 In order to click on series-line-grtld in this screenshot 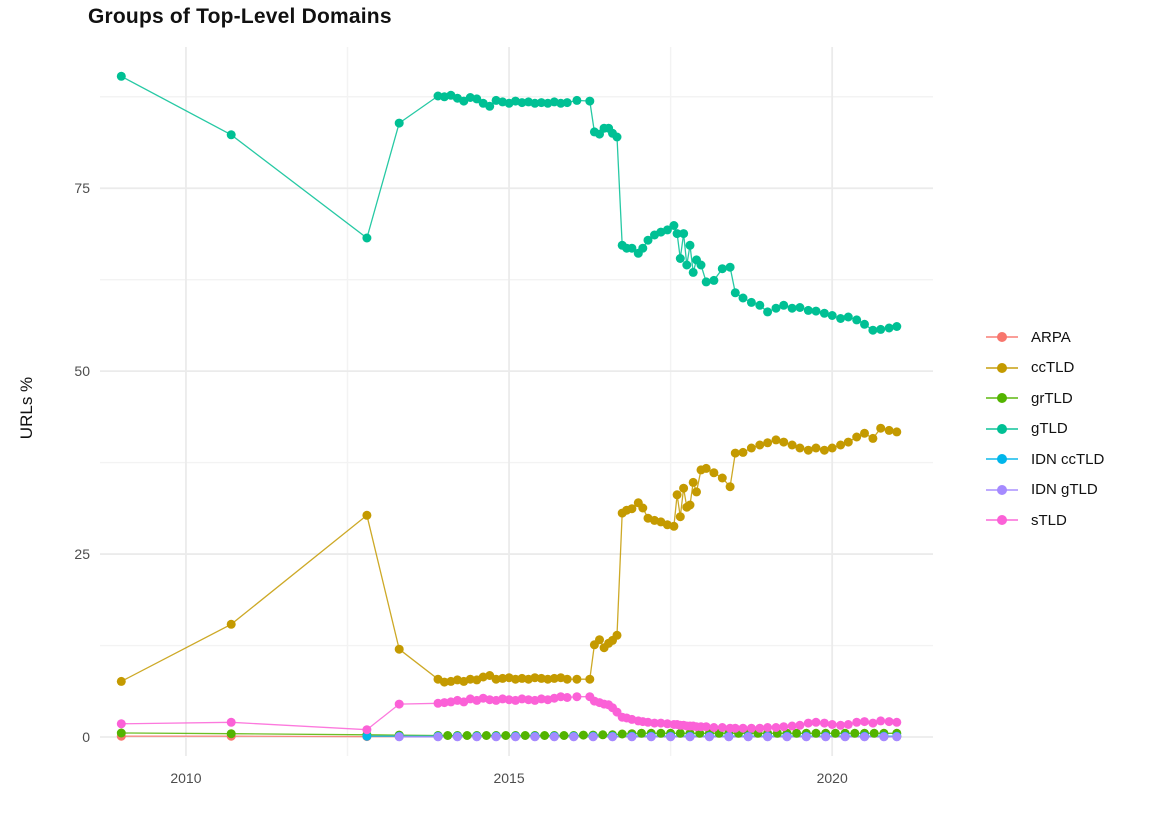, I will do `click(509, 734)`.